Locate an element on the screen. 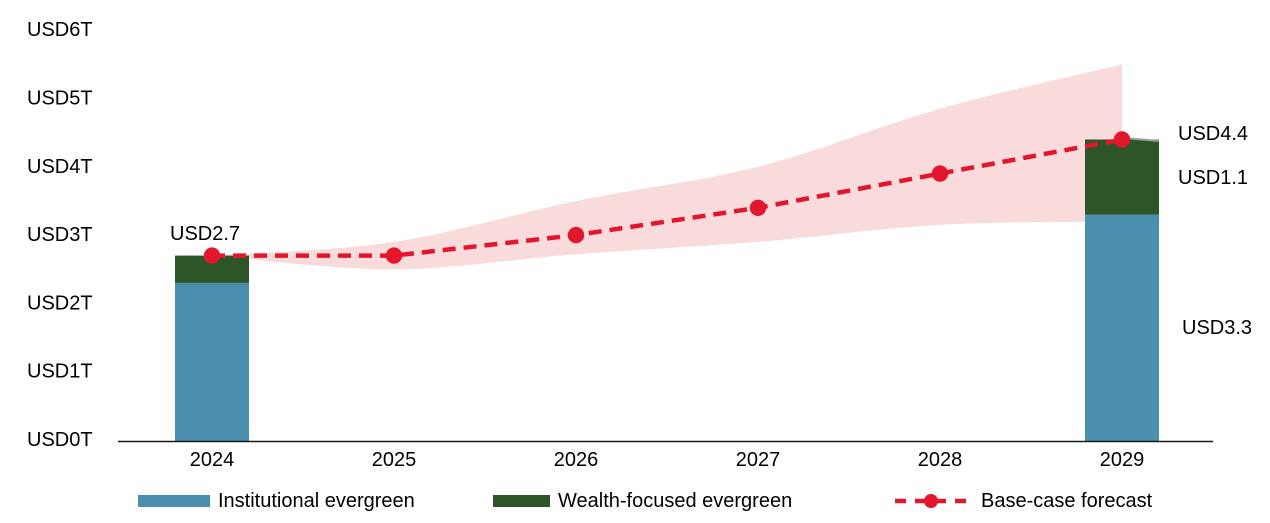 This screenshot has width=1270, height=523. y-tick-3: USD3T is located at coordinates (60, 235).